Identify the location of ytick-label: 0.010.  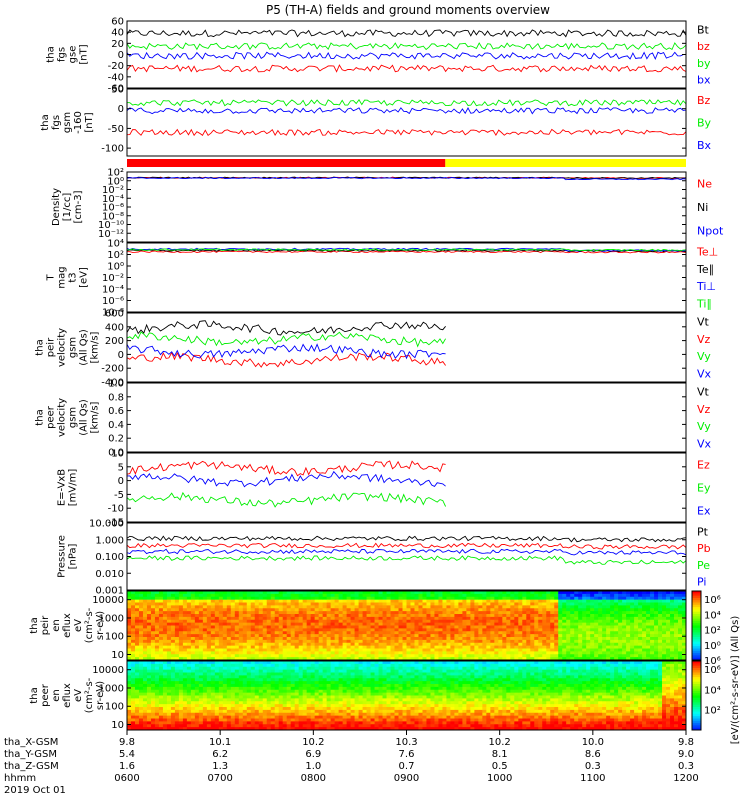
(109, 574).